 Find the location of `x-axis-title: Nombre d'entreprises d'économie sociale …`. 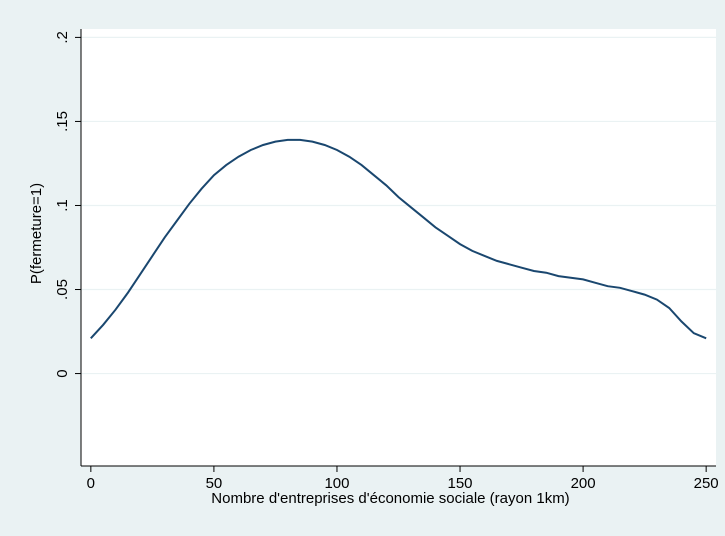

x-axis-title: Nombre d'entreprises d'économie sociale … is located at coordinates (390, 498).